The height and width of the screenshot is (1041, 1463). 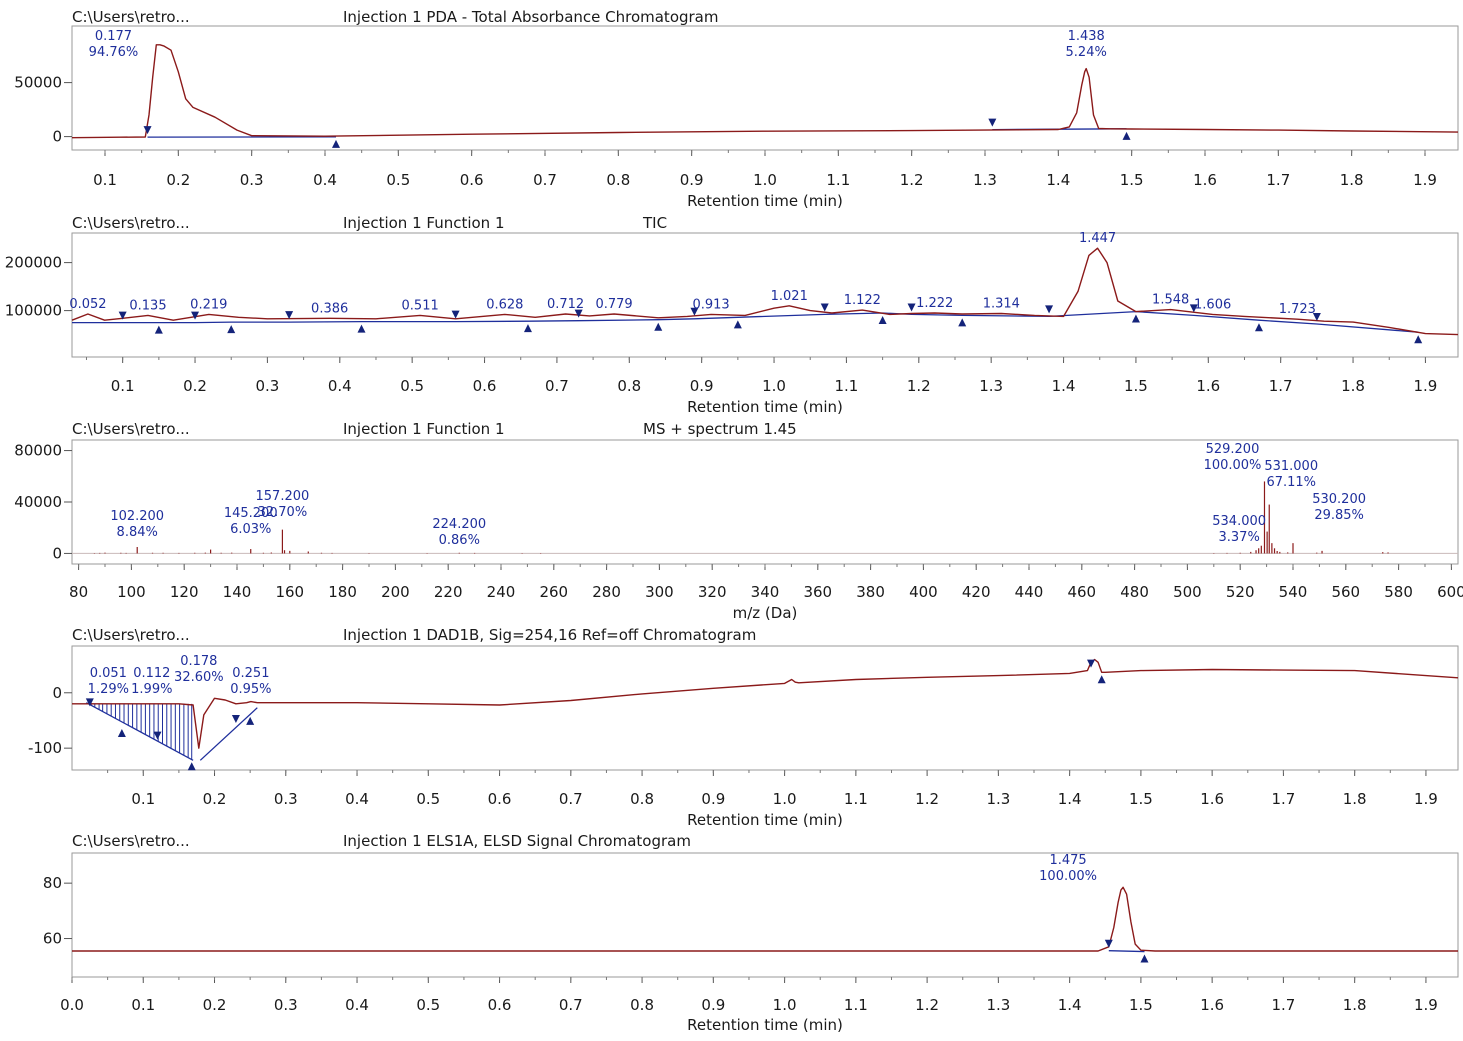 What do you see at coordinates (712, 592) in the screenshot?
I see `x-tick-label: 320` at bounding box center [712, 592].